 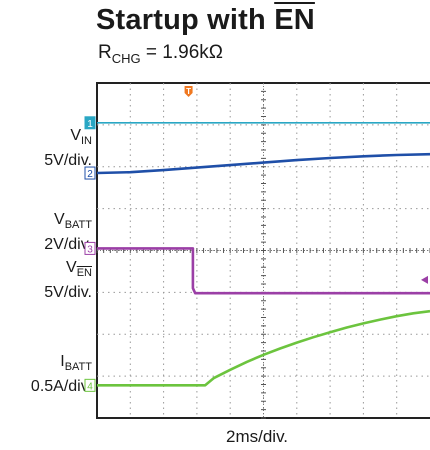 What do you see at coordinates (126, 58) in the screenshot?
I see `subtitle-sub: CHG` at bounding box center [126, 58].